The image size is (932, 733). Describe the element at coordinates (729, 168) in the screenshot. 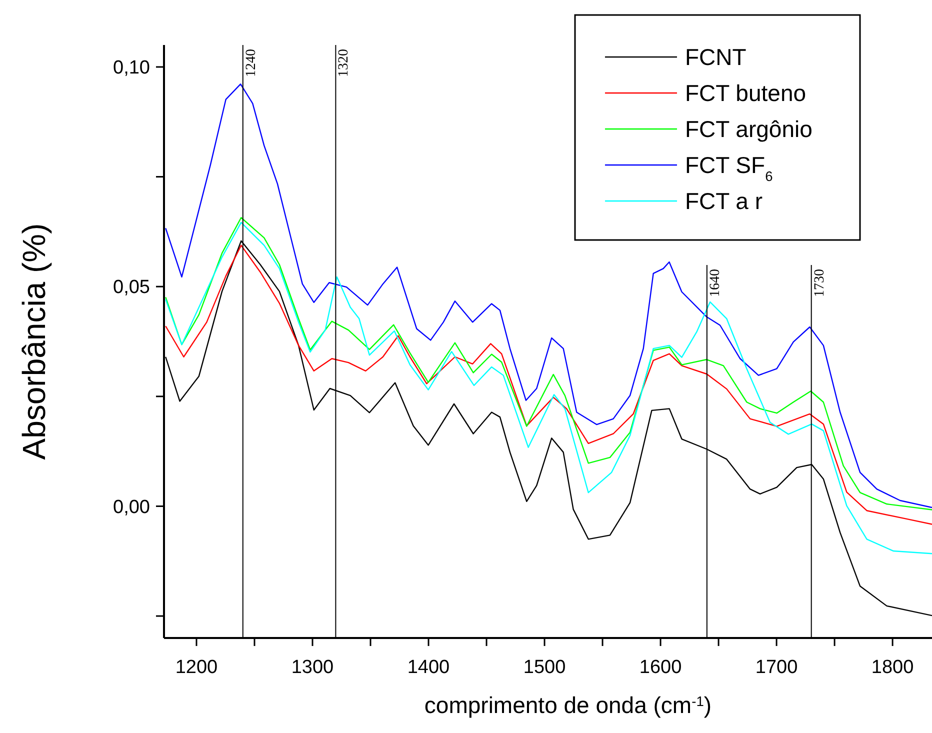

I see `legend-label: FCT SF$_{6}$` at that location.